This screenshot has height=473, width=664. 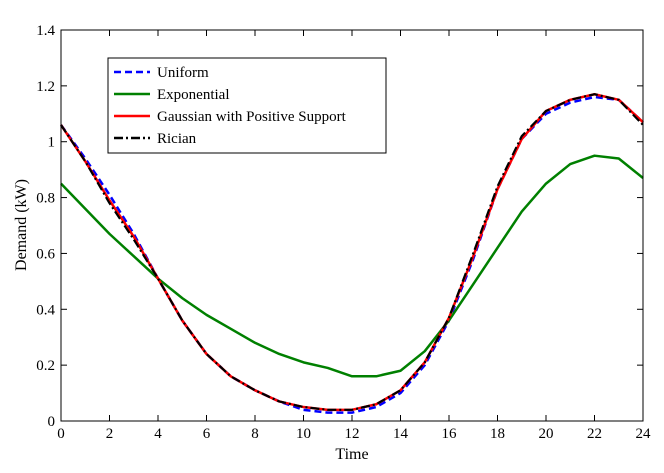 I want to click on y-tick-label: 0.6, so click(x=45, y=254).